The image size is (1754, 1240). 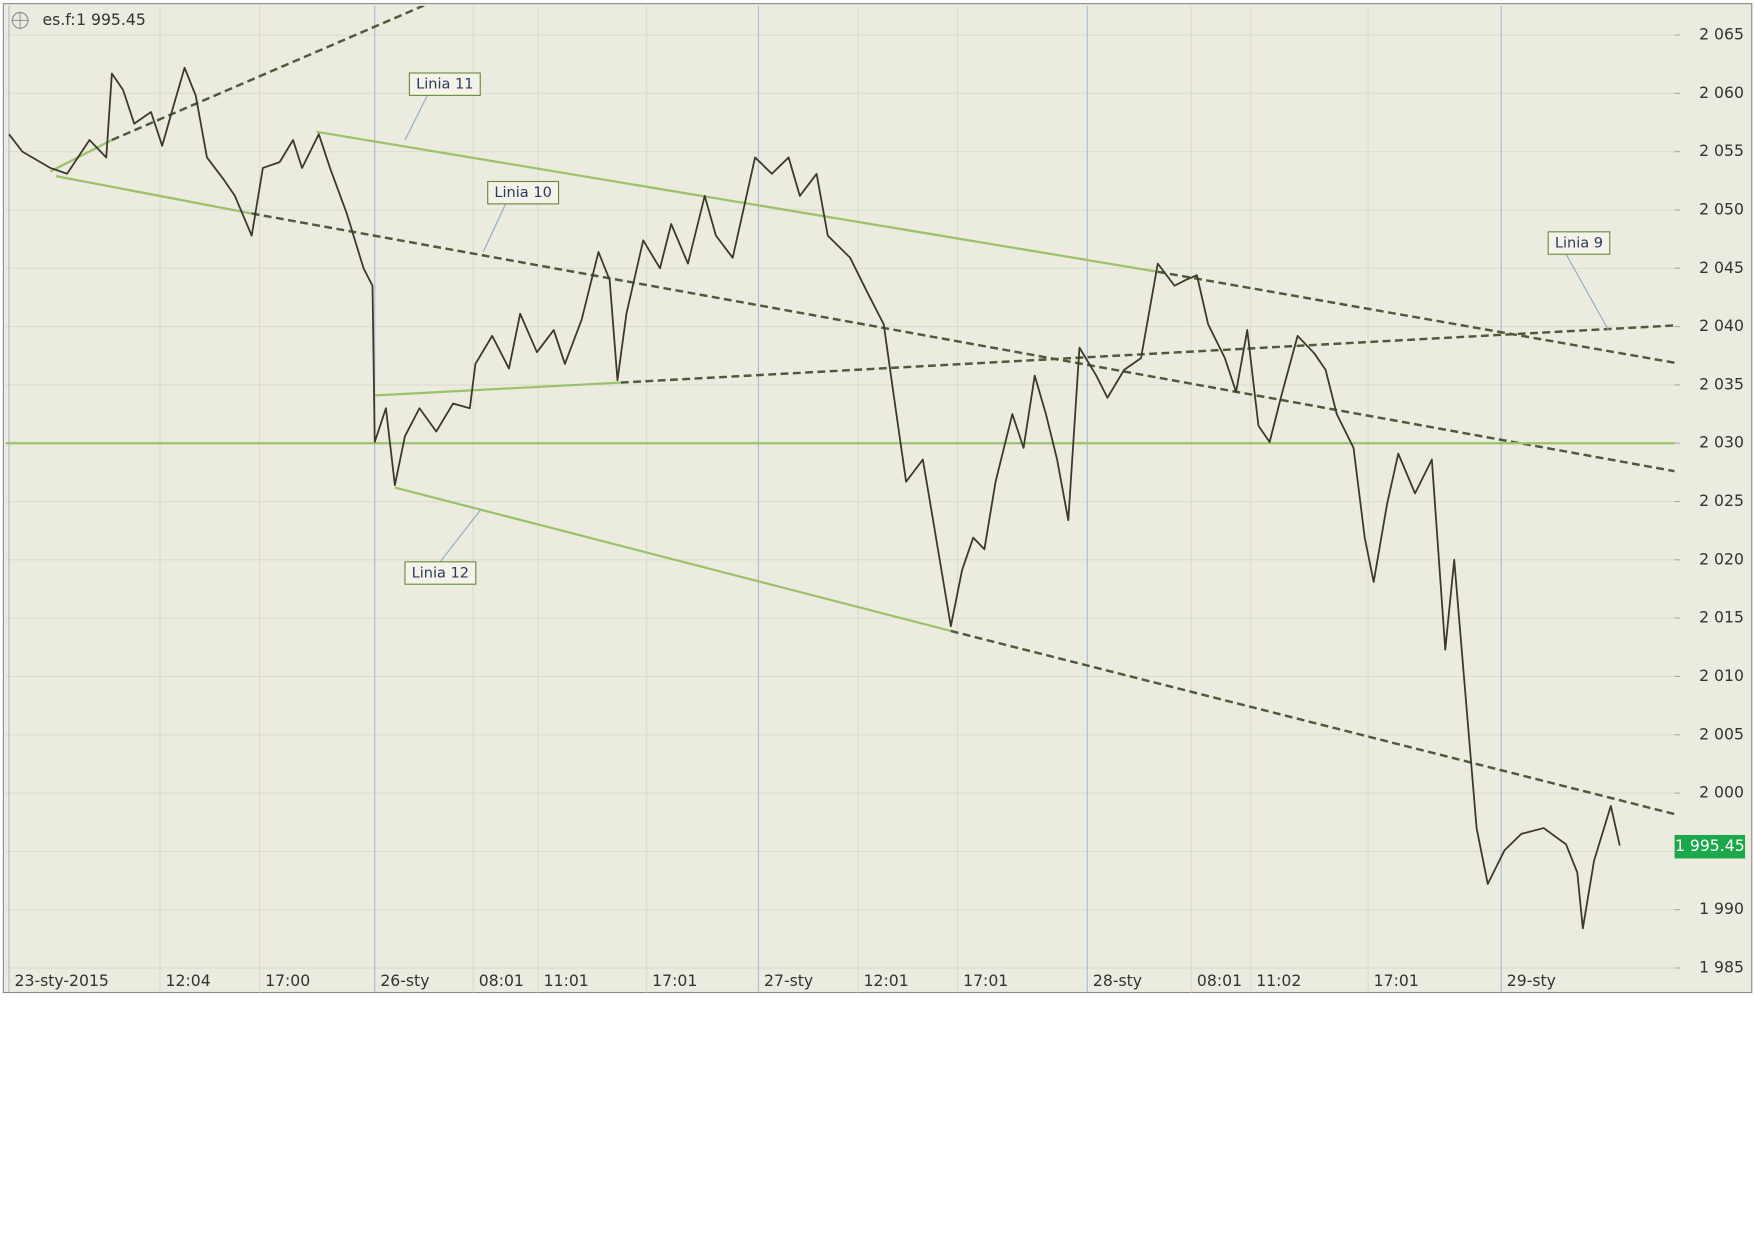 I want to click on y-tick-label: 2 010, so click(x=1721, y=675).